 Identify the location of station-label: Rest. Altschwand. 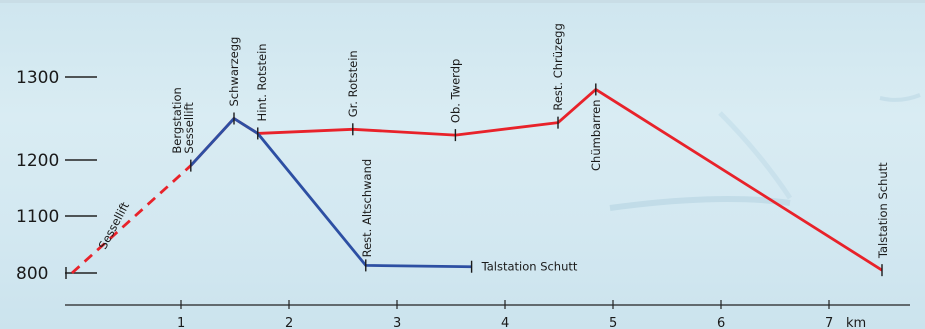
(367, 208).